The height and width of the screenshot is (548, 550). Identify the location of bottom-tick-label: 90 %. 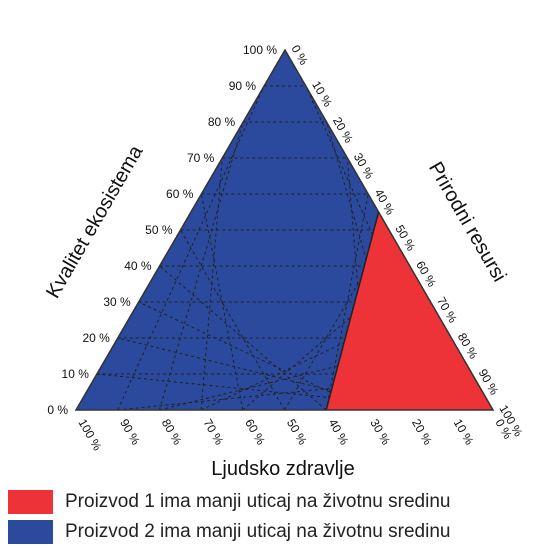
(130, 432).